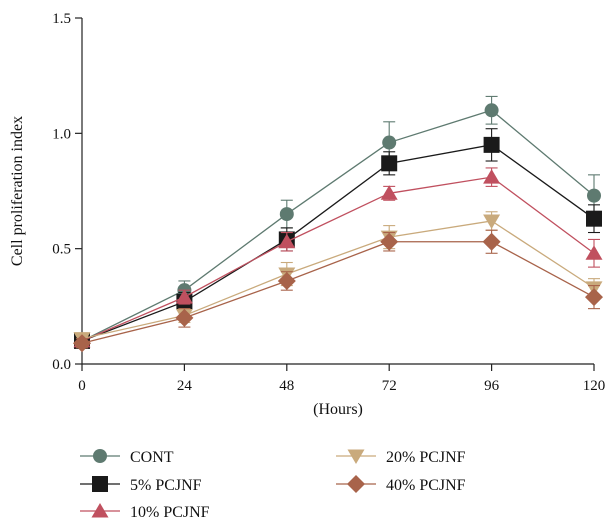 This screenshot has width=608, height=520. I want to click on legend-label: 5% PCJNF, so click(166, 485).